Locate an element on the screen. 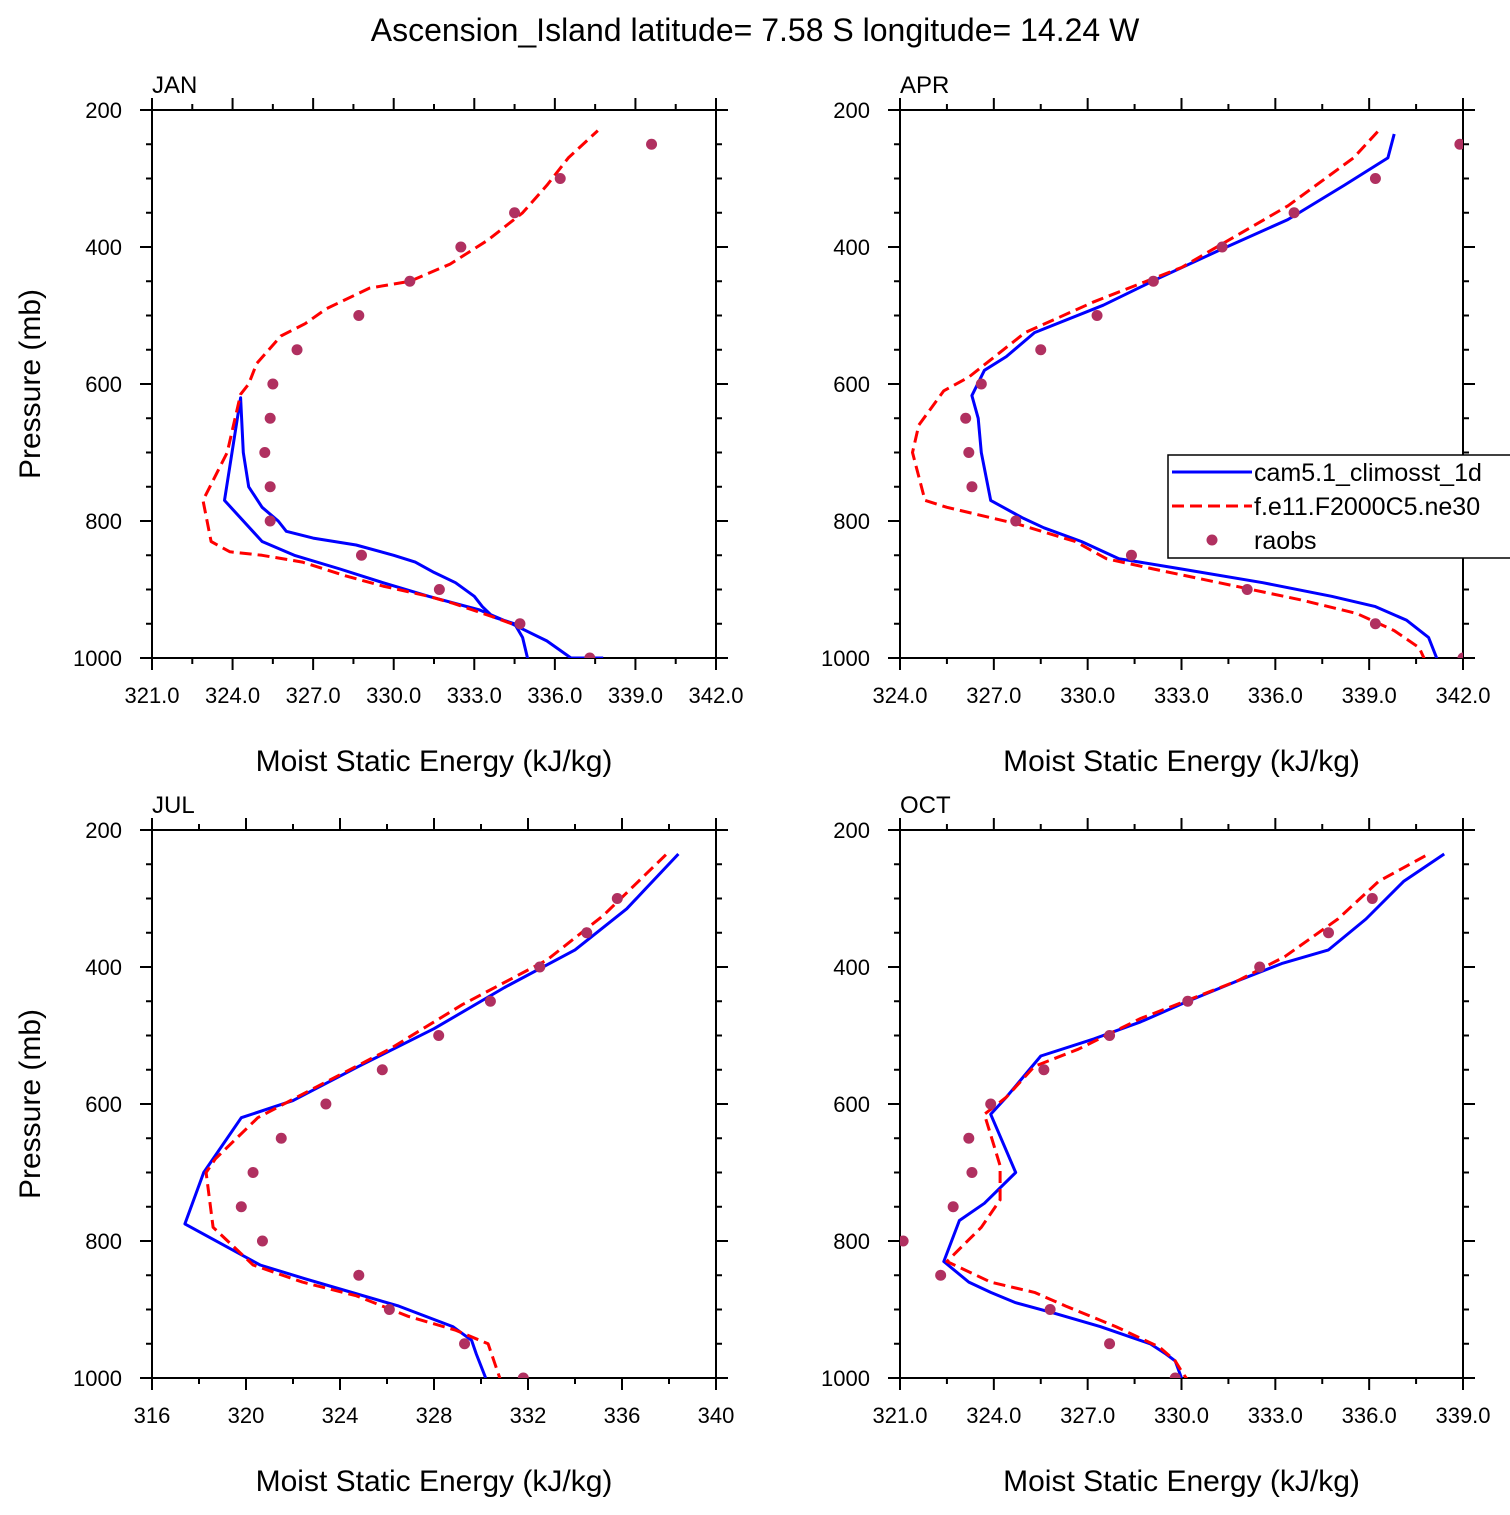  x-tick-label: 324 is located at coordinates (340, 1415).